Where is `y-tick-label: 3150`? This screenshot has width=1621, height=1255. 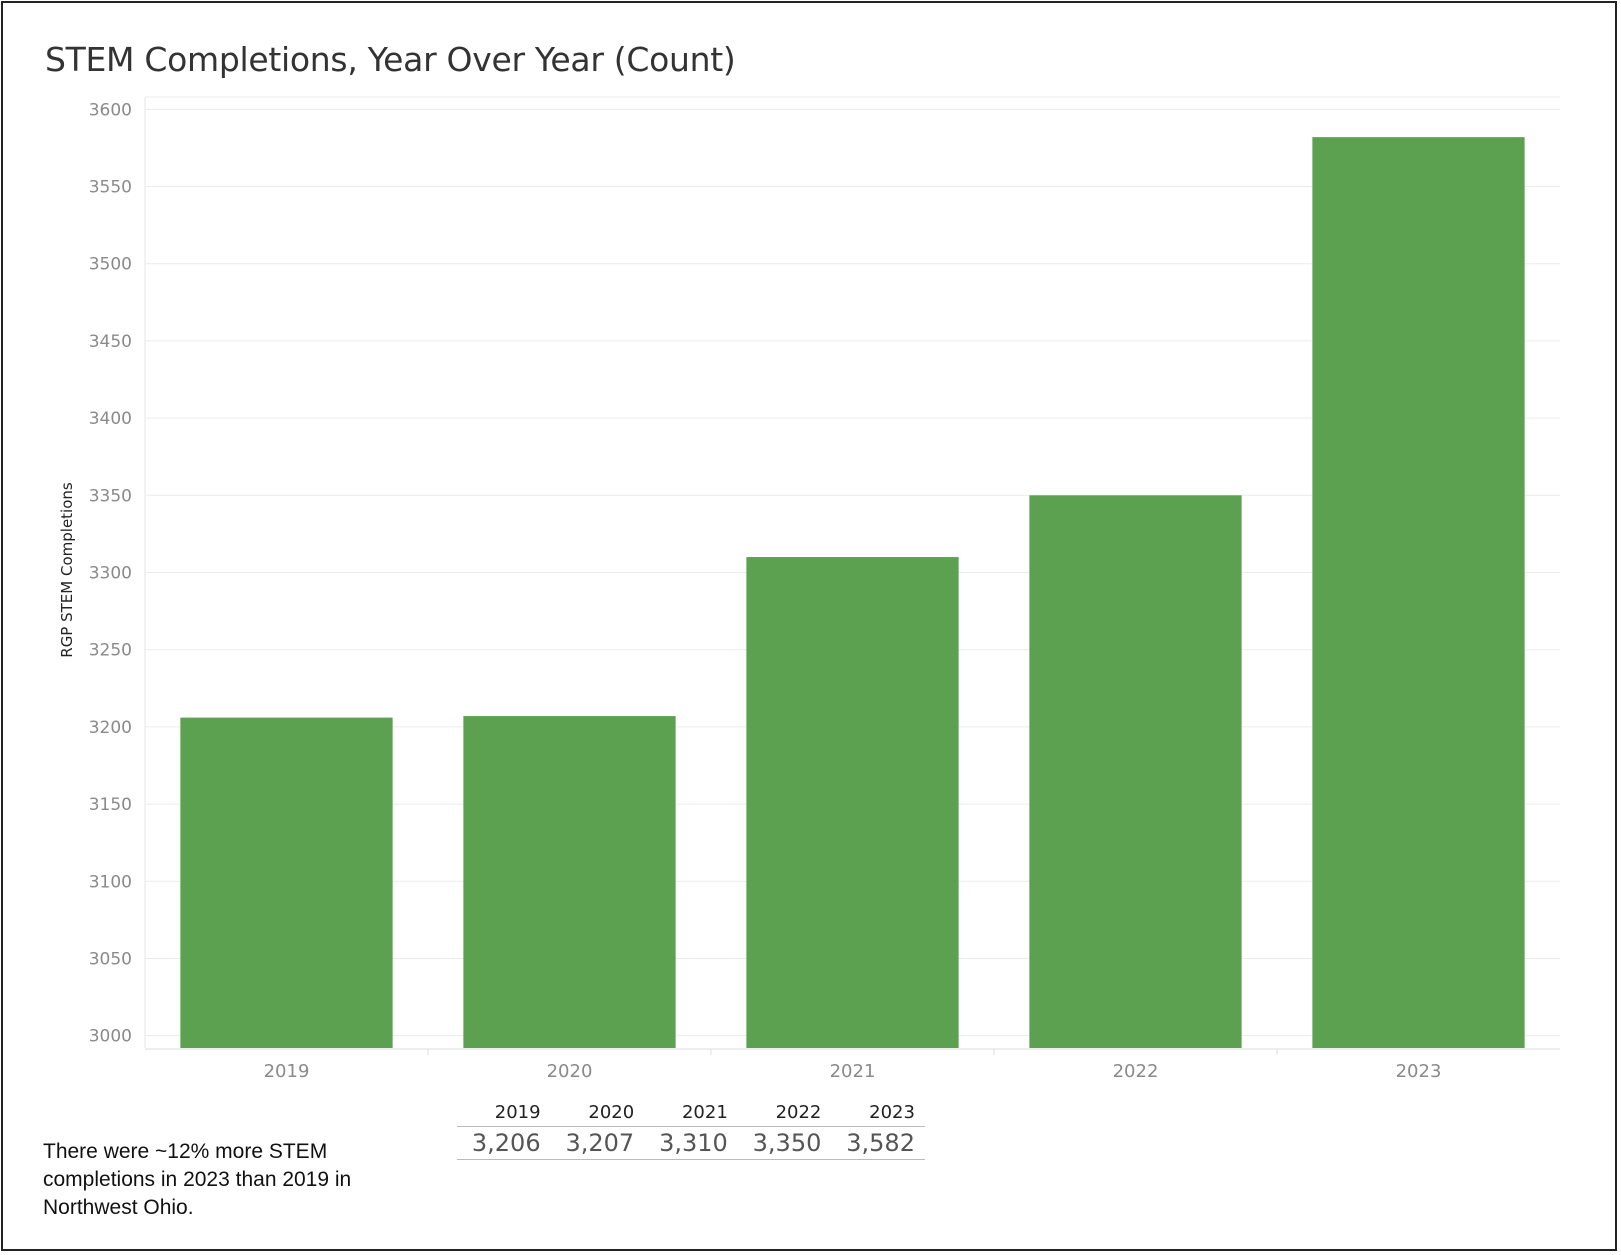 y-tick-label: 3150 is located at coordinates (110, 805).